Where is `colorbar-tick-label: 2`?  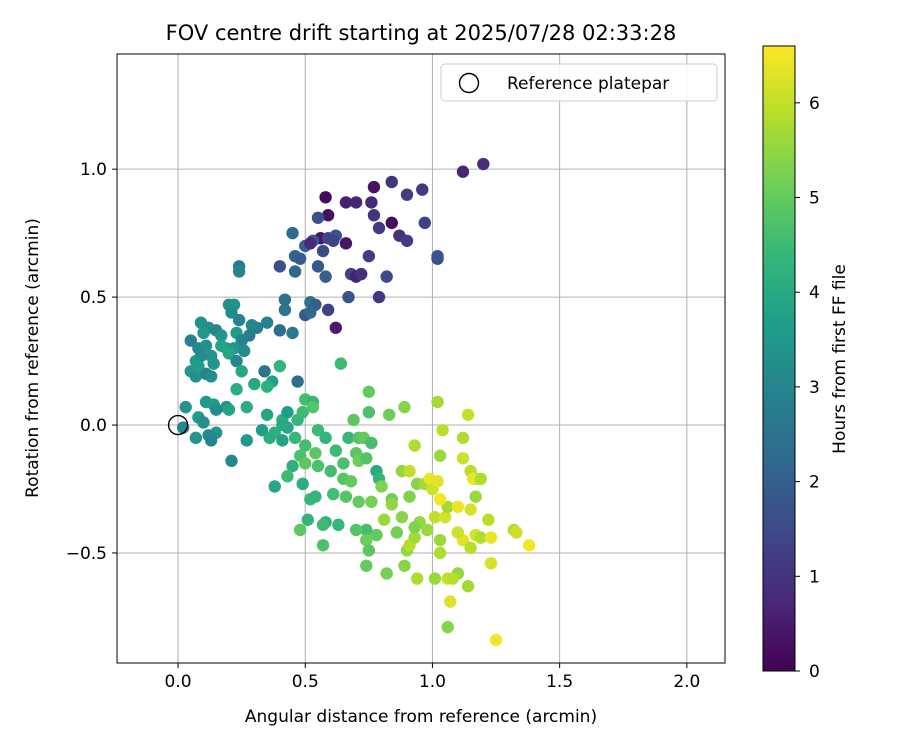
colorbar-tick-label: 2 is located at coordinates (814, 483).